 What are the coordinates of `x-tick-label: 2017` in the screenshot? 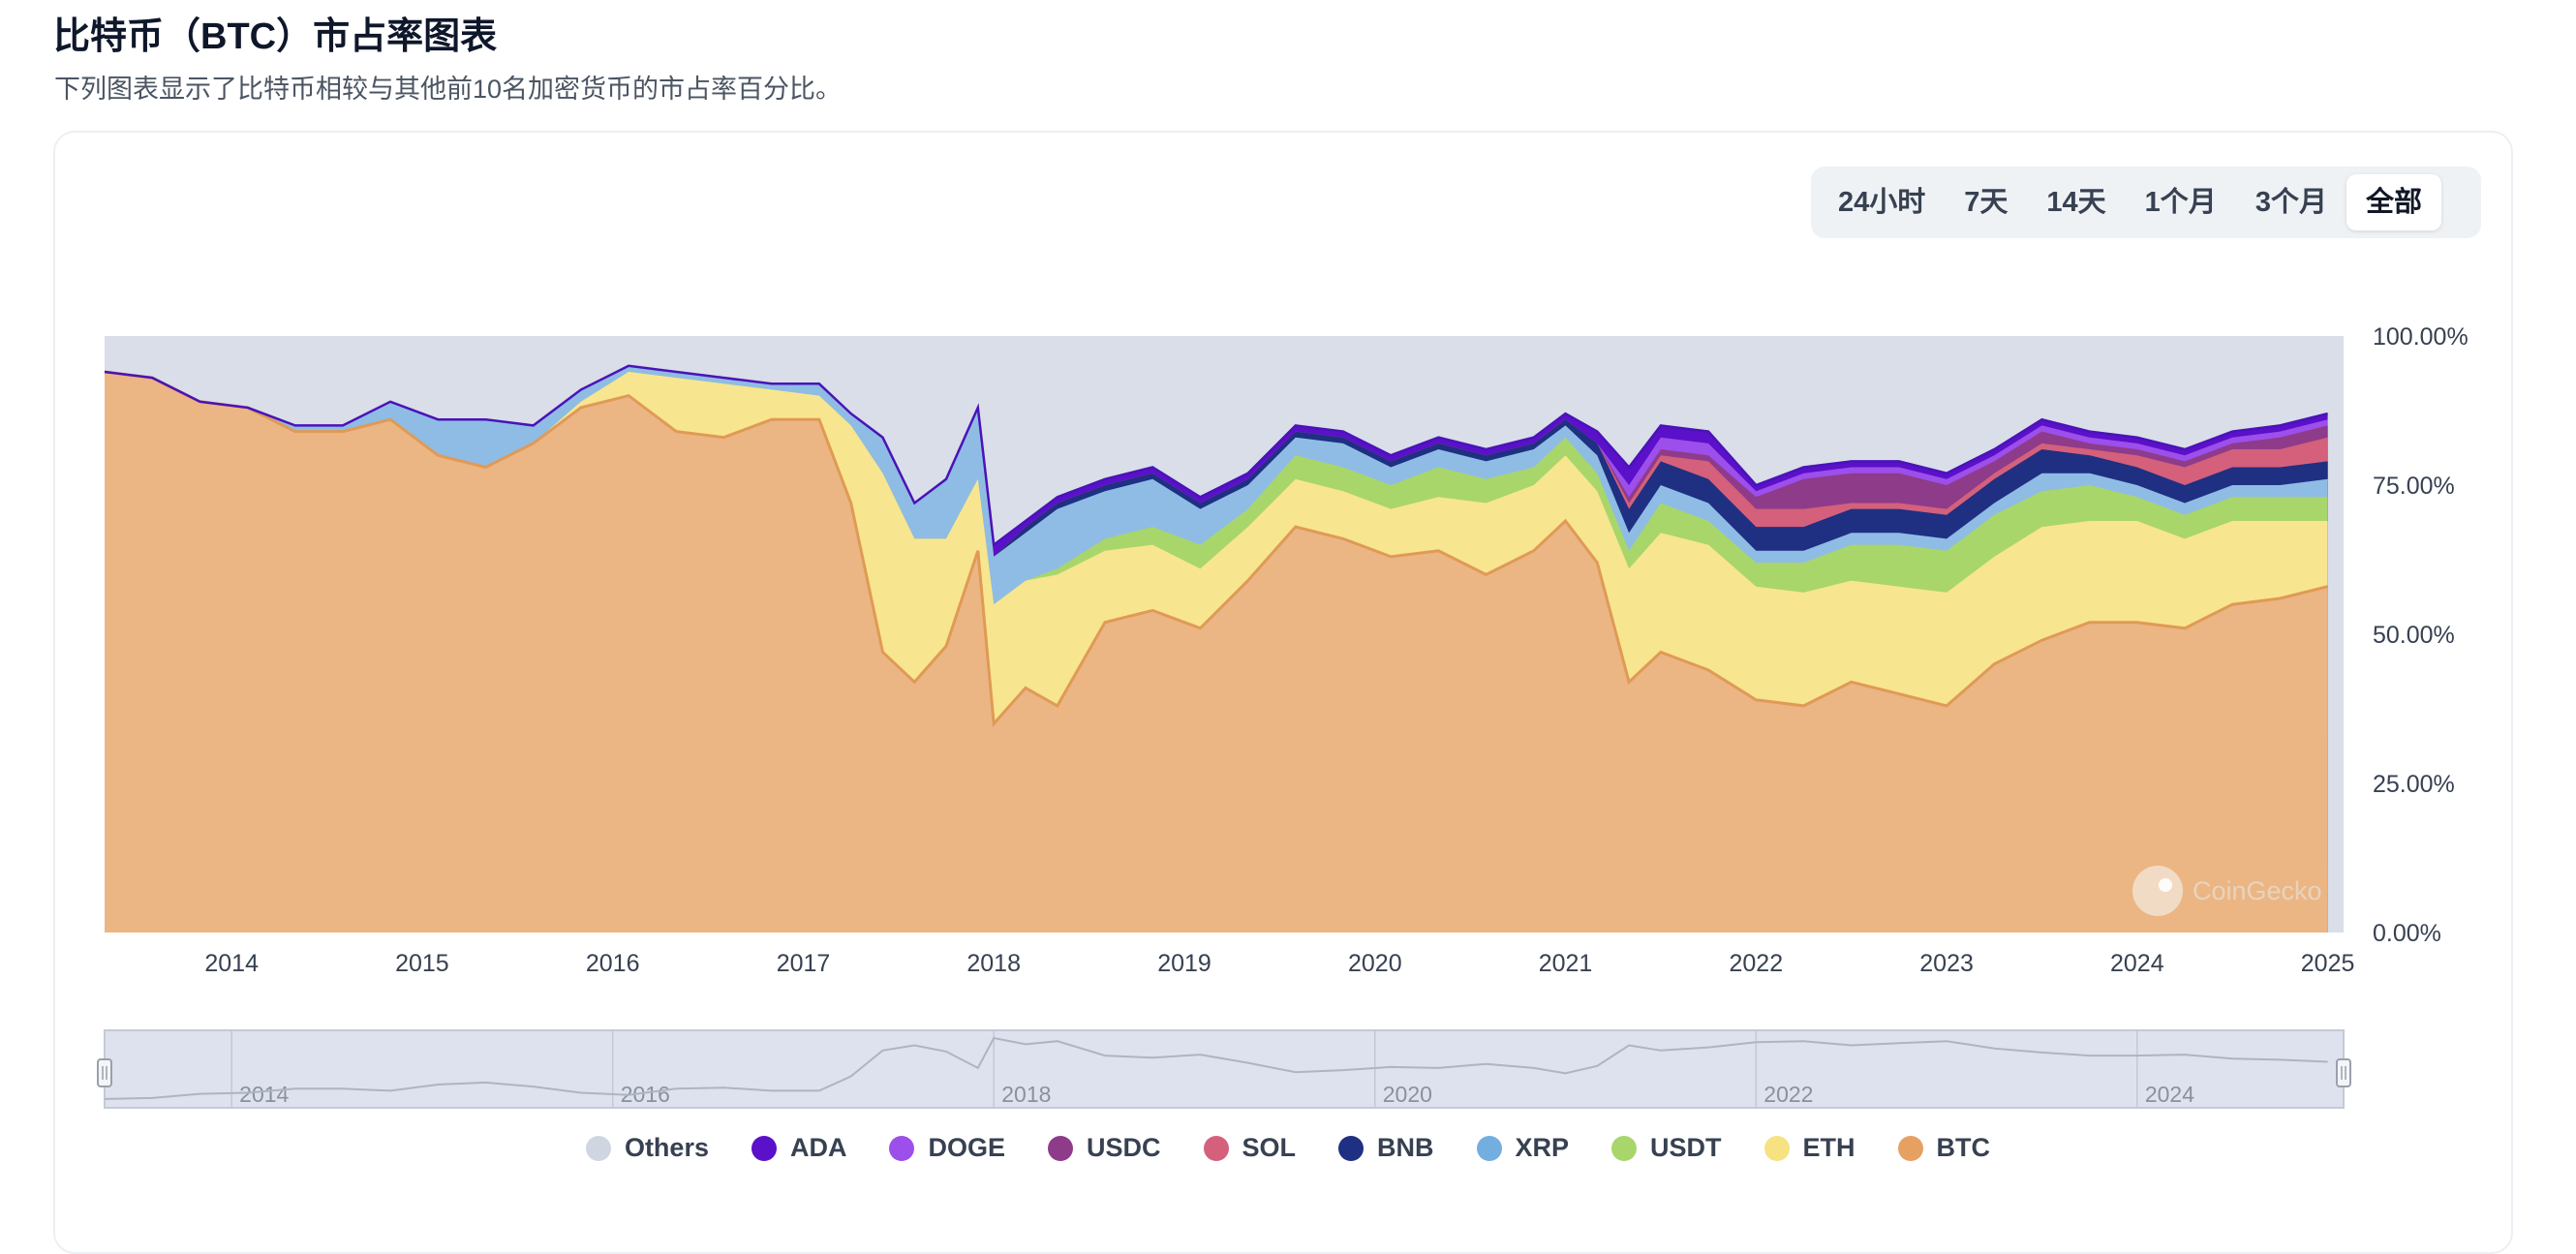 It's located at (804, 963).